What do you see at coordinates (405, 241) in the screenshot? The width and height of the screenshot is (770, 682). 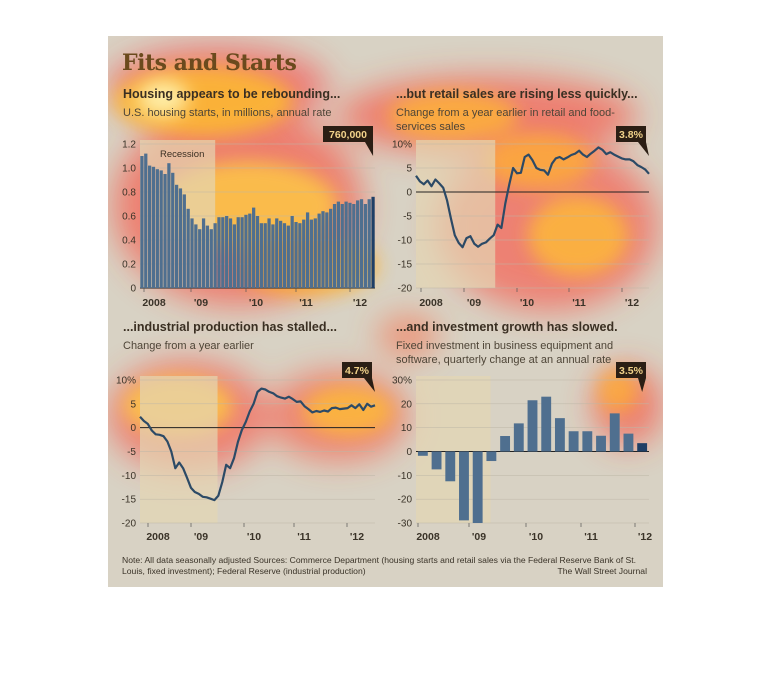 I see `y-tick-label: -10` at bounding box center [405, 241].